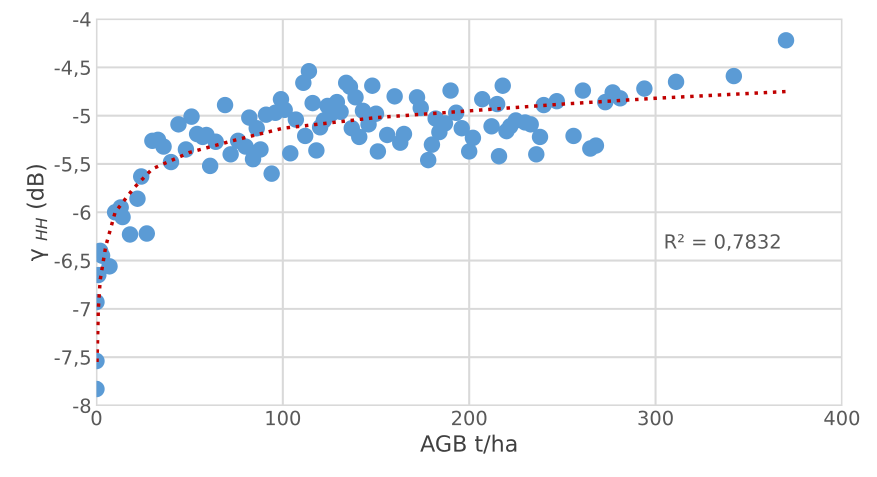 The image size is (877, 477). Describe the element at coordinates (72, 69) in the screenshot. I see `y-tick-label: -4,5` at that location.